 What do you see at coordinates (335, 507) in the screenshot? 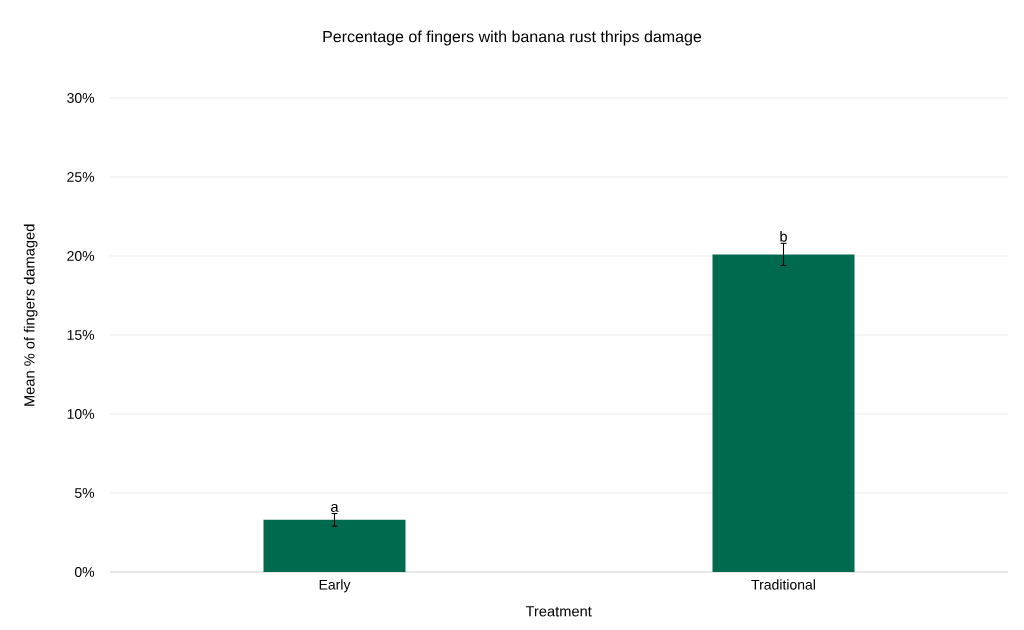
I see `annotation: a` at bounding box center [335, 507].